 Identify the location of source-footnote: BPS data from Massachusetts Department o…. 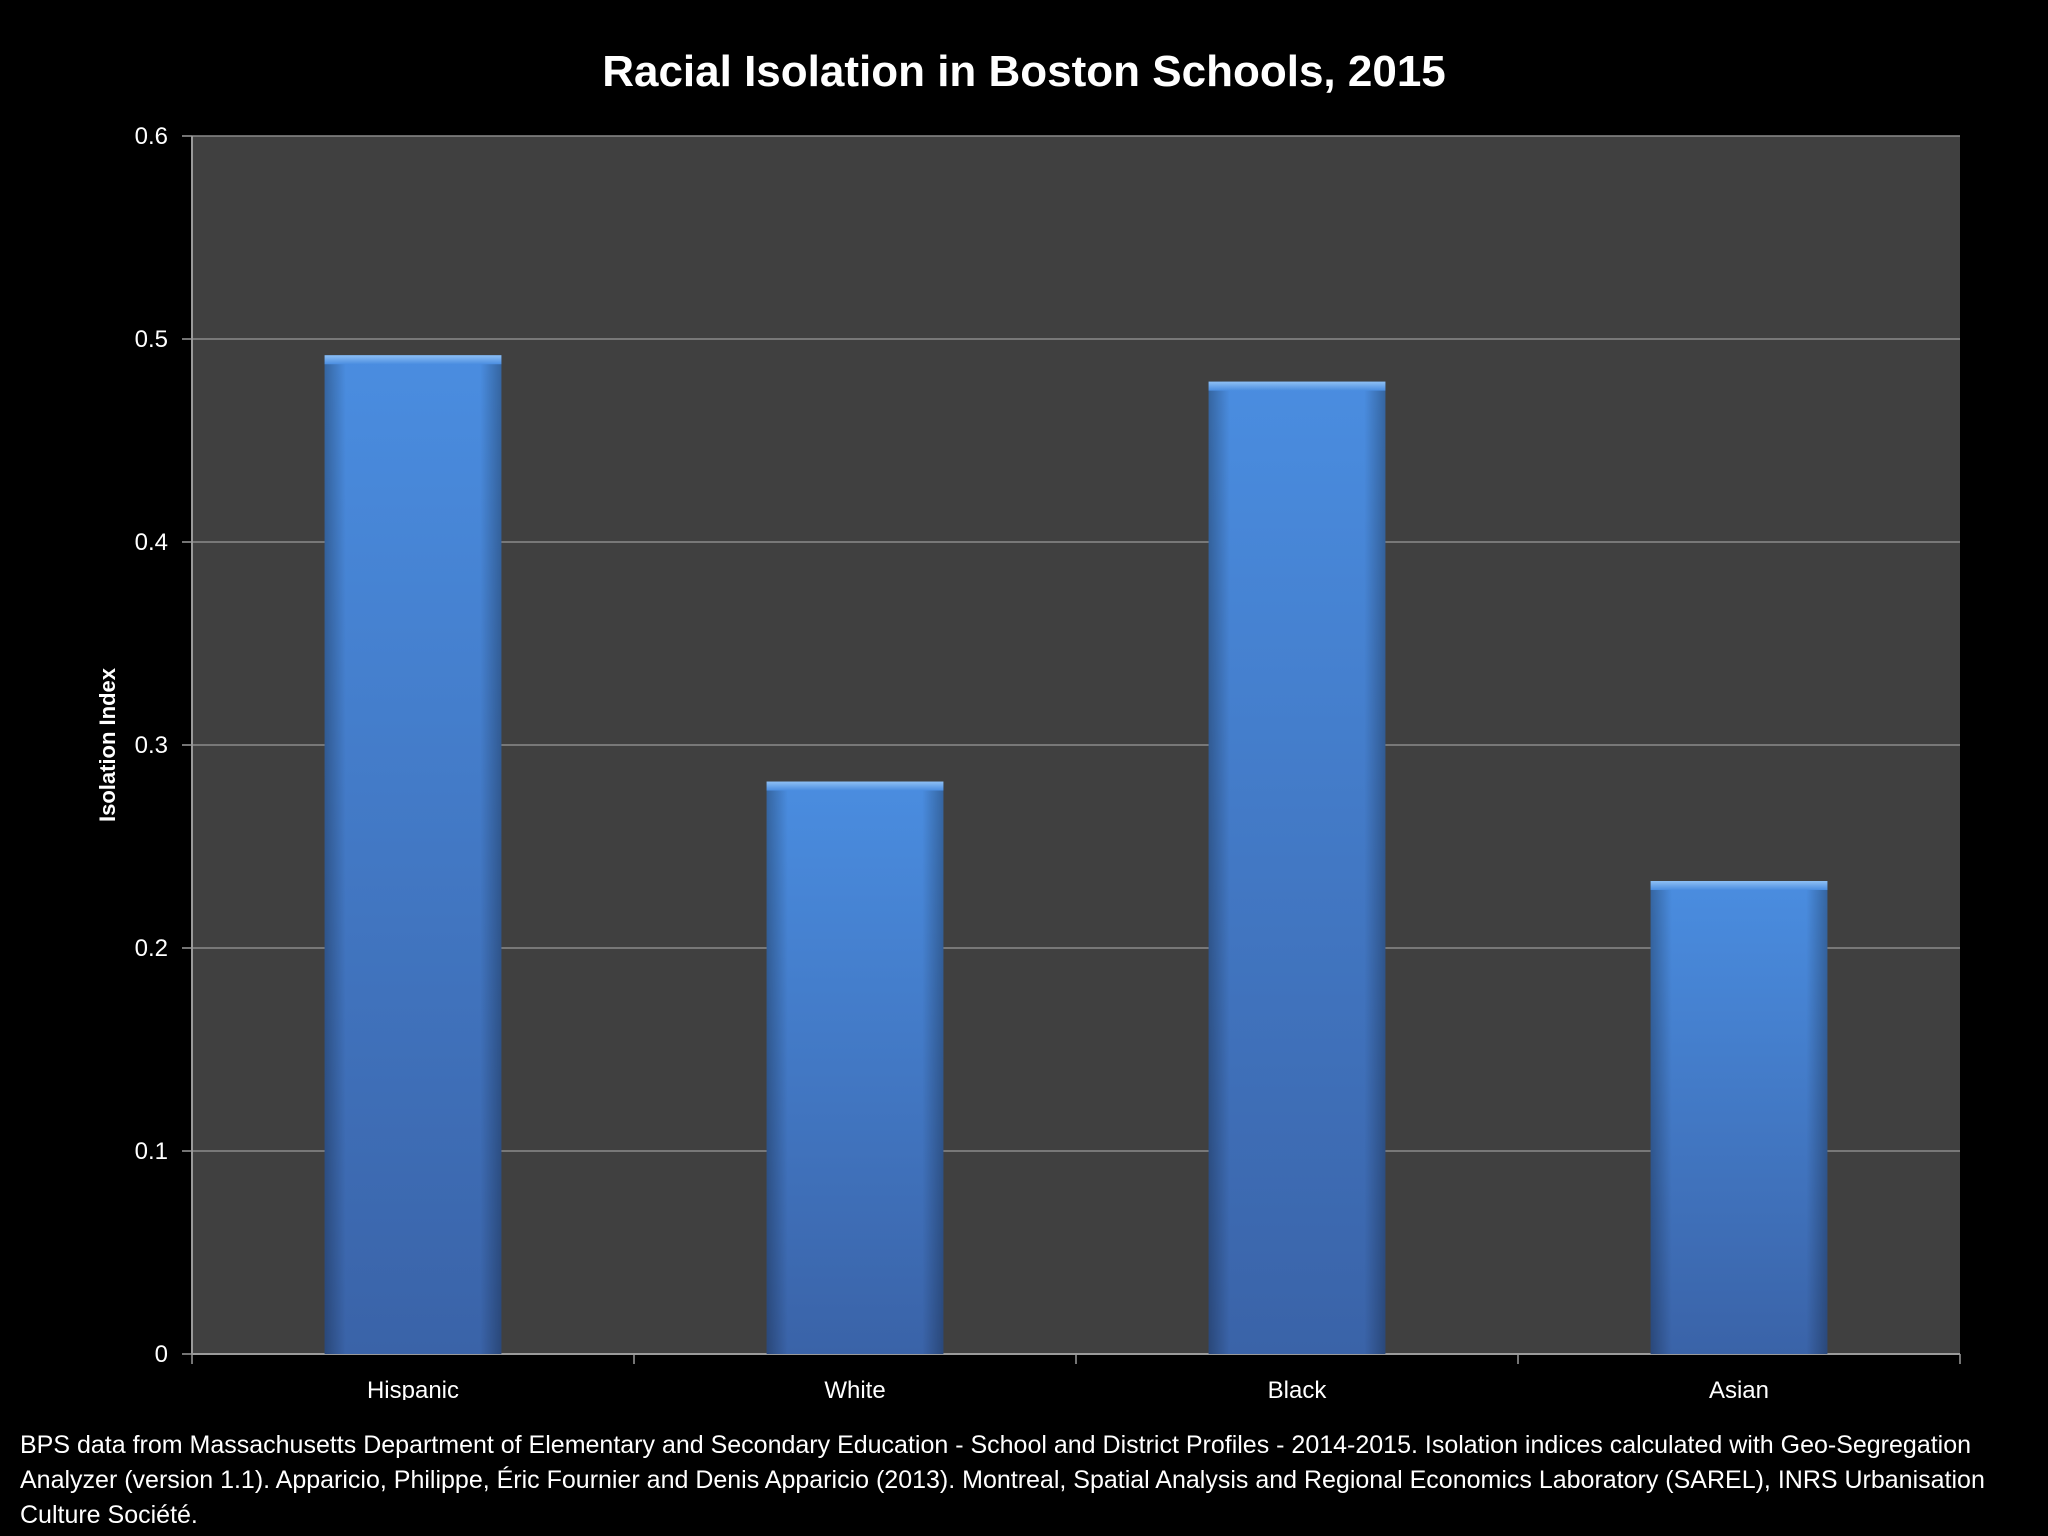
(1002, 1480).